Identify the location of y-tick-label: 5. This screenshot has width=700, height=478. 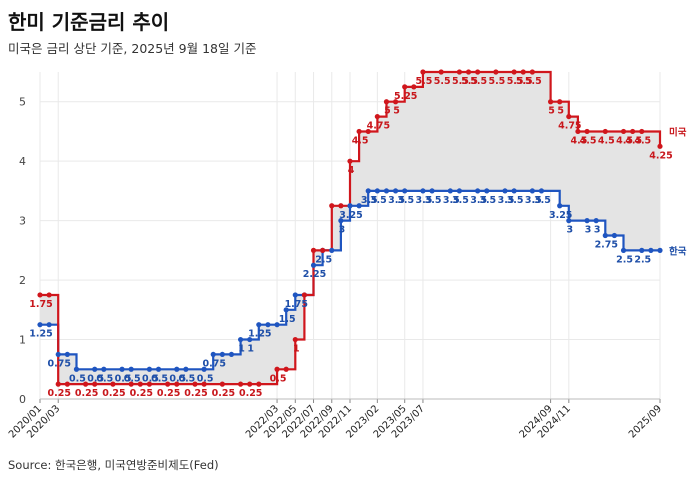
(22, 102).